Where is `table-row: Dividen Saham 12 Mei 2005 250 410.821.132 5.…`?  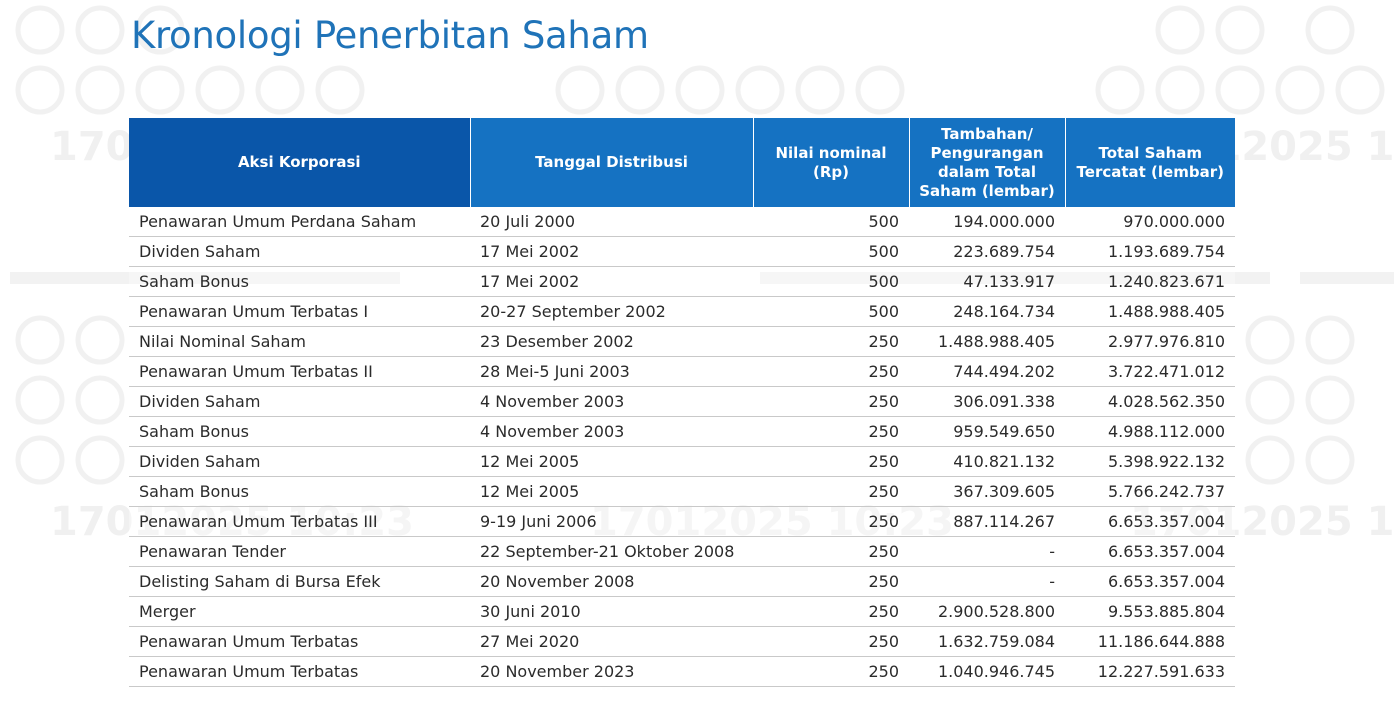 table-row: Dividen Saham 12 Mei 2005 250 410.821.132 5.… is located at coordinates (682, 461).